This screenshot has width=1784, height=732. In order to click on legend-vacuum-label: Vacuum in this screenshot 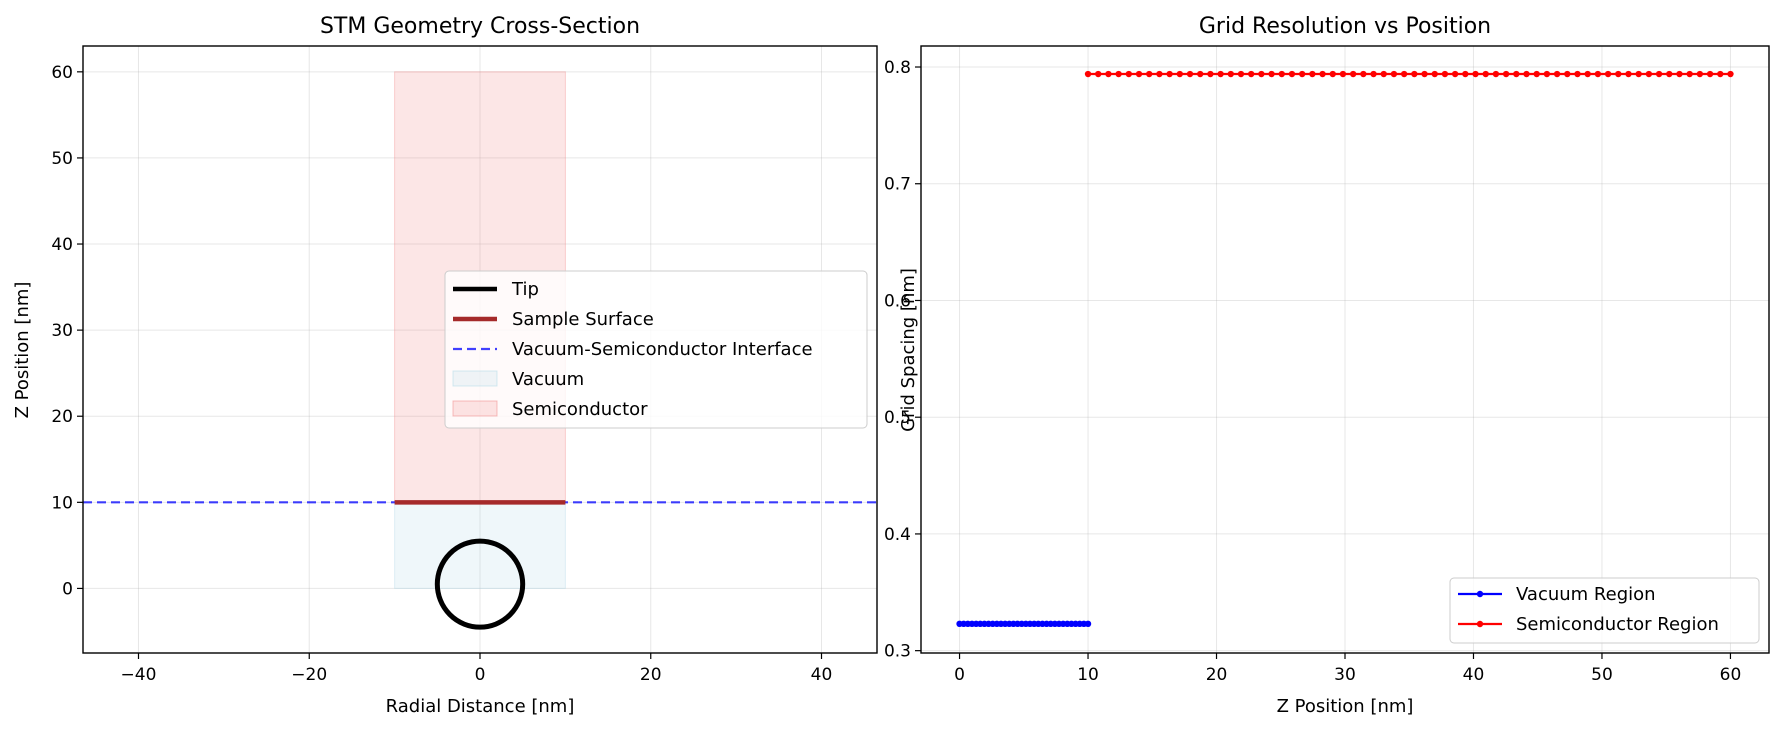, I will do `click(548, 379)`.